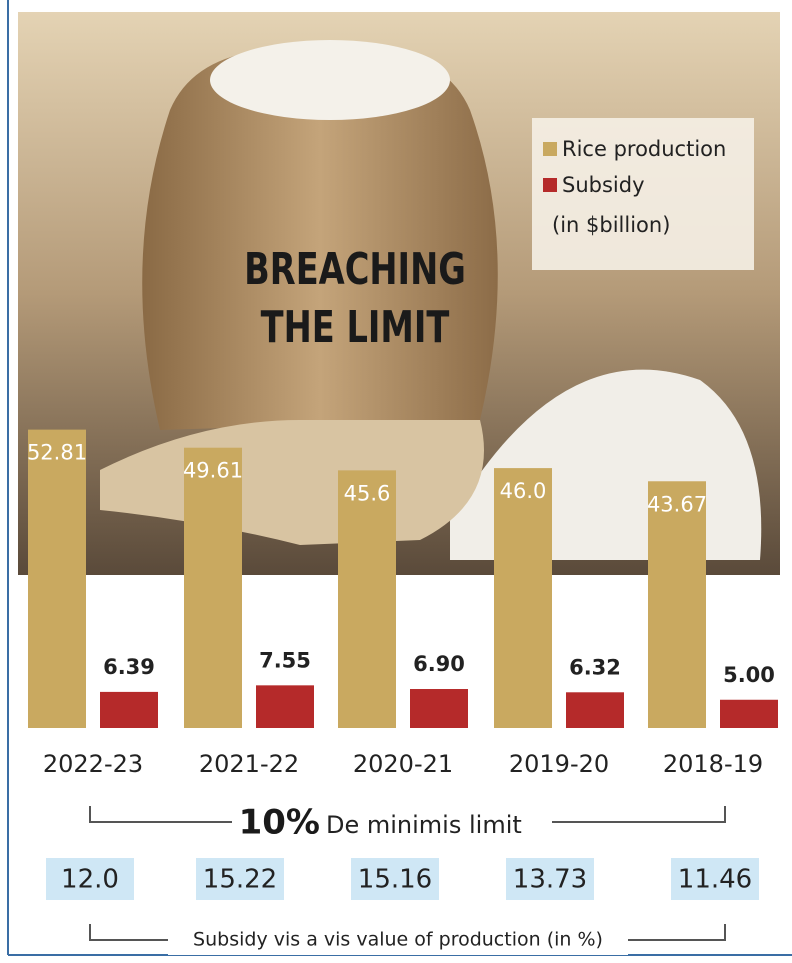 The image size is (792, 963). Describe the element at coordinates (523, 491) in the screenshot. I see `value-label: 46.0` at that location.